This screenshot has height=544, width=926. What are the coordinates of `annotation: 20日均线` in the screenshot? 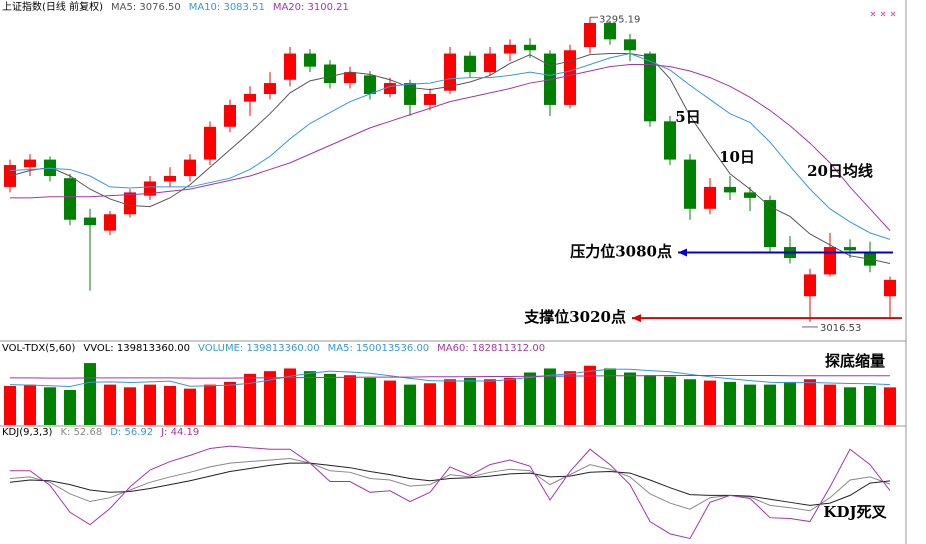 It's located at (840, 171).